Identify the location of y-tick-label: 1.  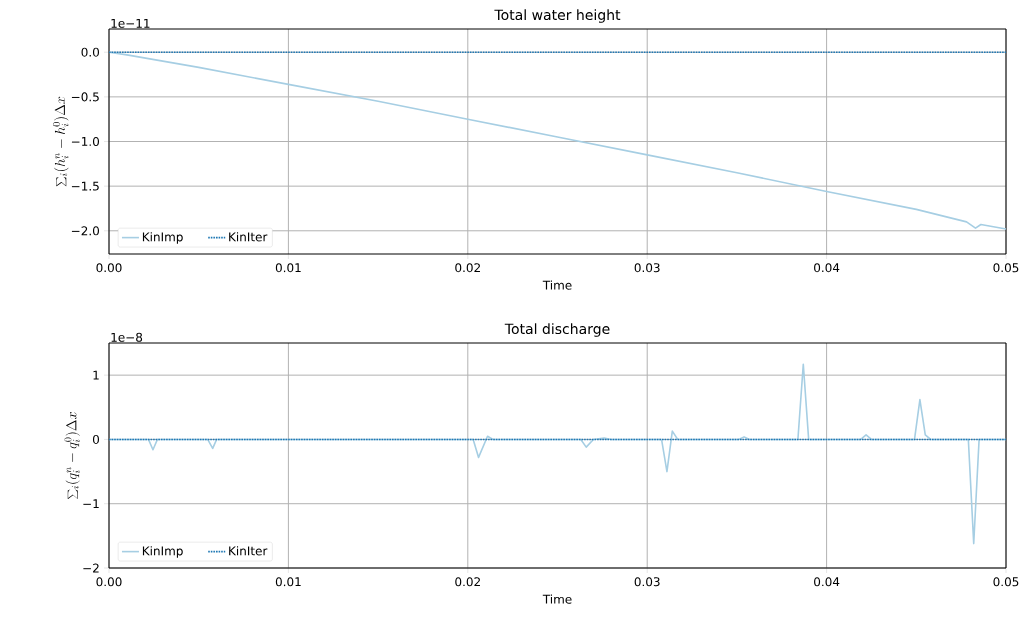
(96, 375).